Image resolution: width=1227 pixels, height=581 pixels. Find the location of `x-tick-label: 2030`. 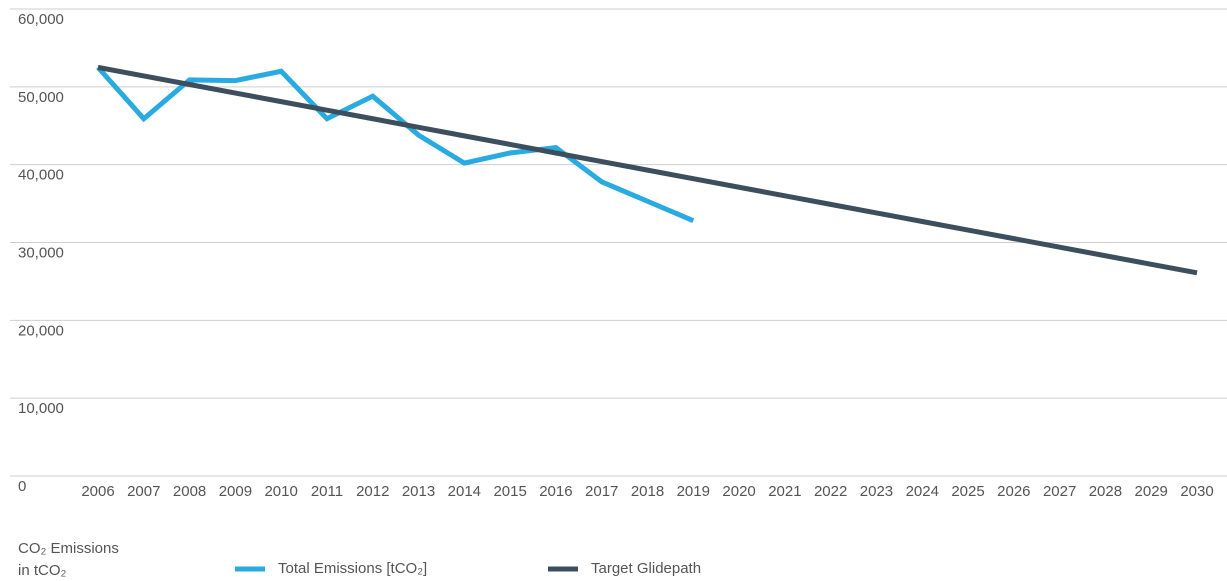

x-tick-label: 2030 is located at coordinates (1196, 491).